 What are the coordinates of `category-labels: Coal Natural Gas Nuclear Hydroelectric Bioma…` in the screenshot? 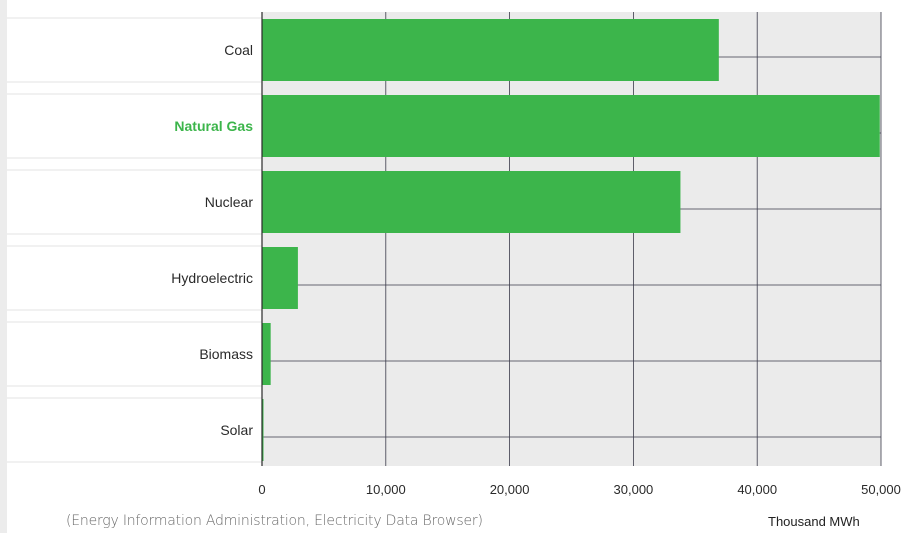 It's located at (212, 240).